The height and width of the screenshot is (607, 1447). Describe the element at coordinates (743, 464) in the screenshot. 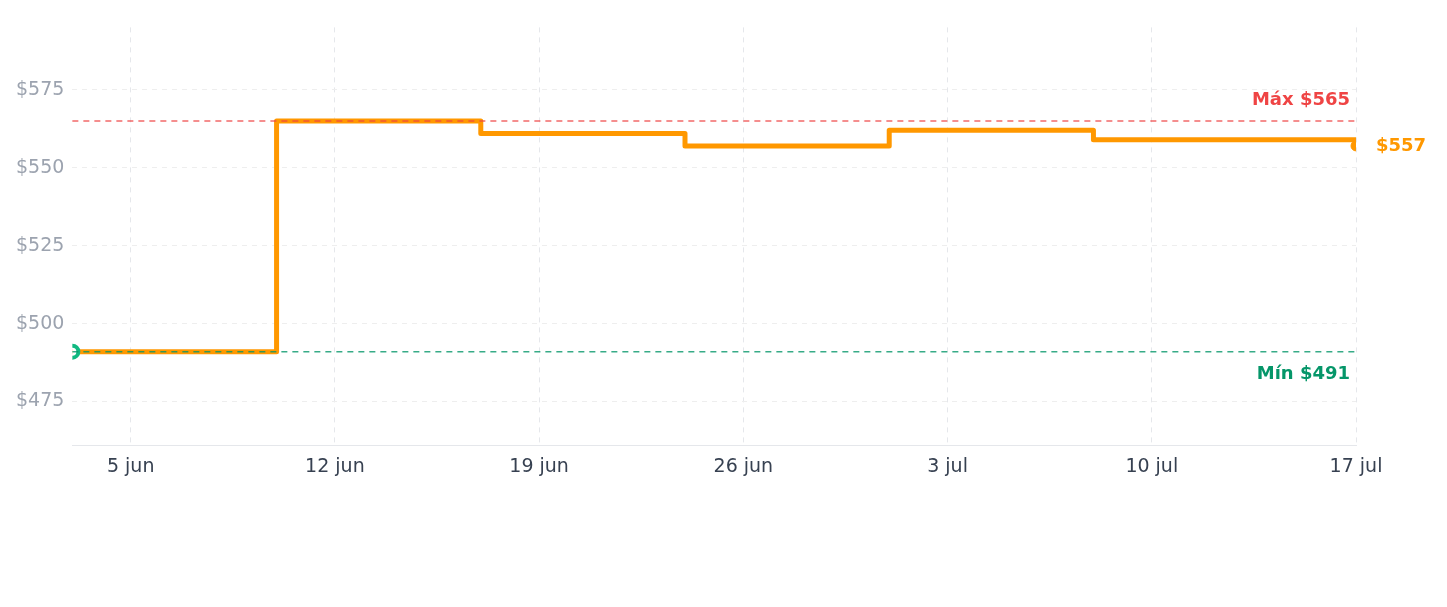

I see `x-tick-label: 26 jun` at that location.